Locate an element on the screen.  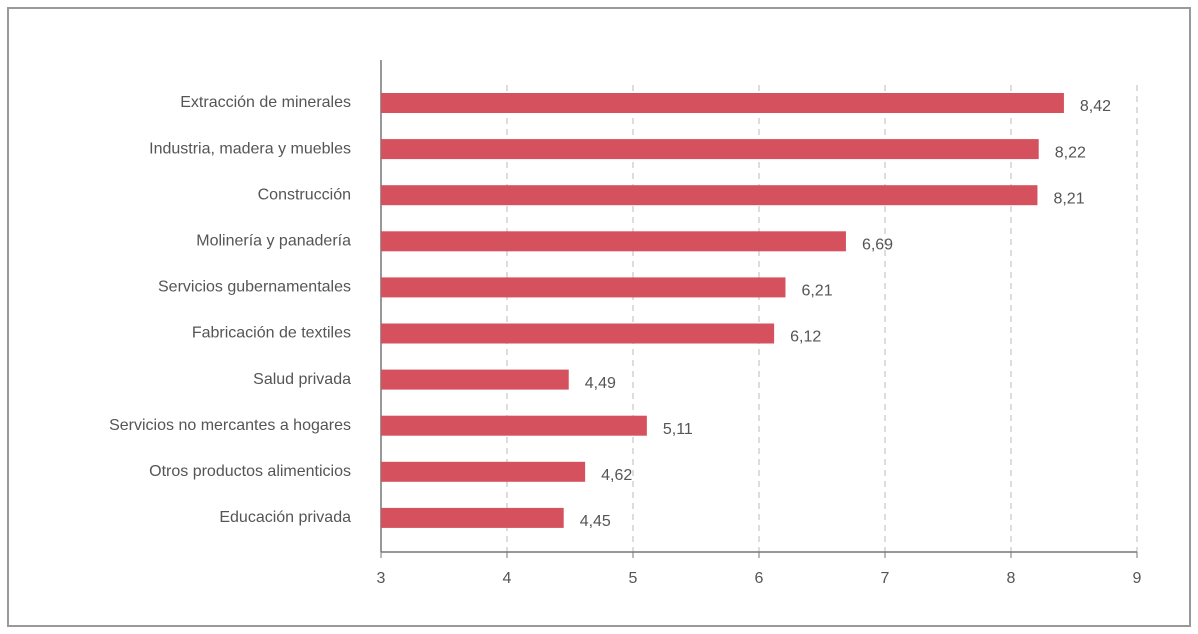
value-label: 6,21 is located at coordinates (816, 291).